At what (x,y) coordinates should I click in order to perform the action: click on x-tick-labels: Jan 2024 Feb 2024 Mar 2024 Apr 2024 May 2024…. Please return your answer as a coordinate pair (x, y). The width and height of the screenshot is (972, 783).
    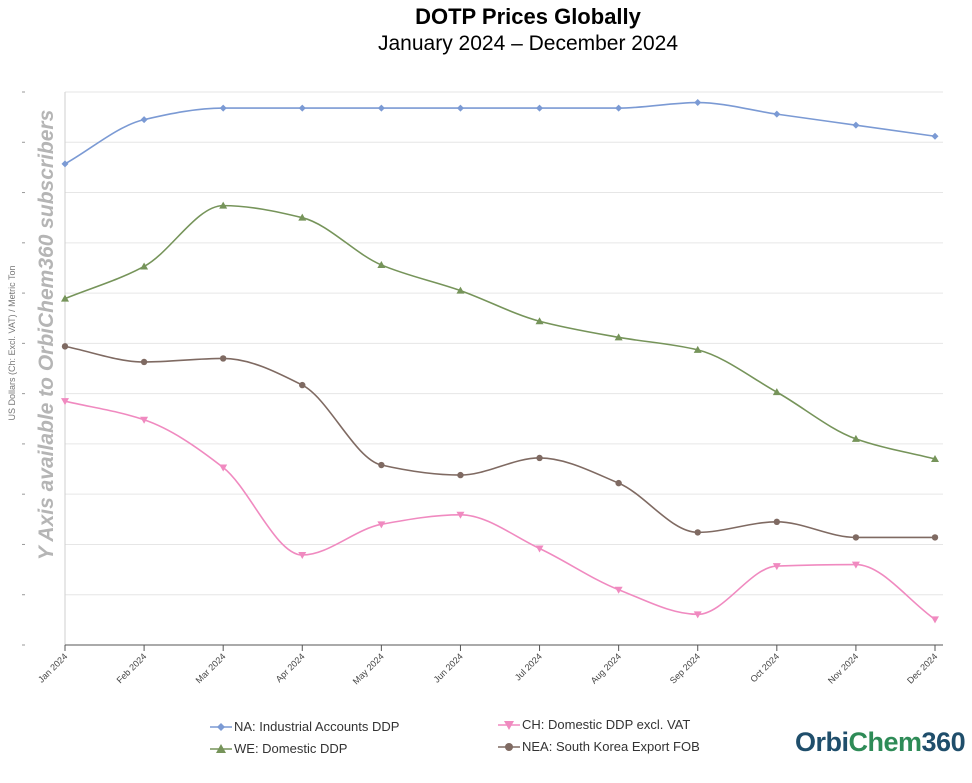
    Looking at the image, I should click on (487, 668).